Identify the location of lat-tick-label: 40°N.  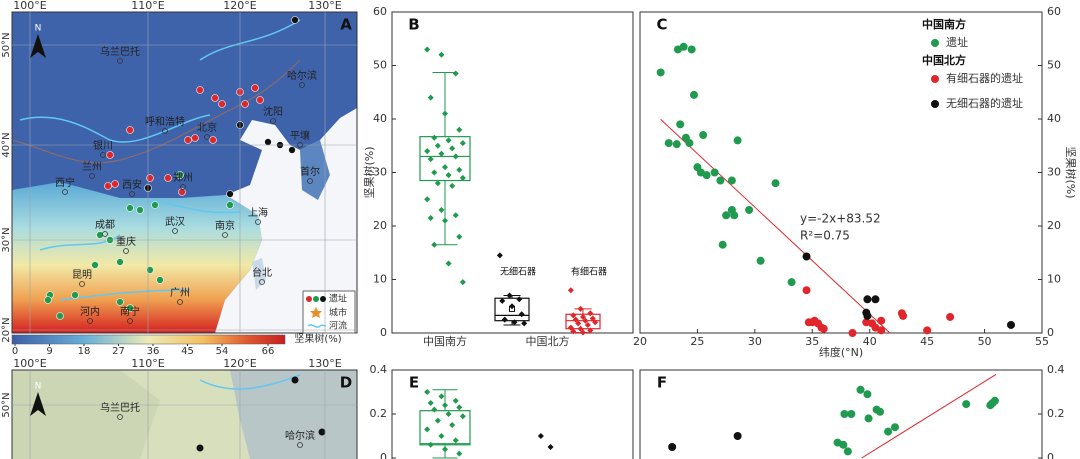
(6, 144).